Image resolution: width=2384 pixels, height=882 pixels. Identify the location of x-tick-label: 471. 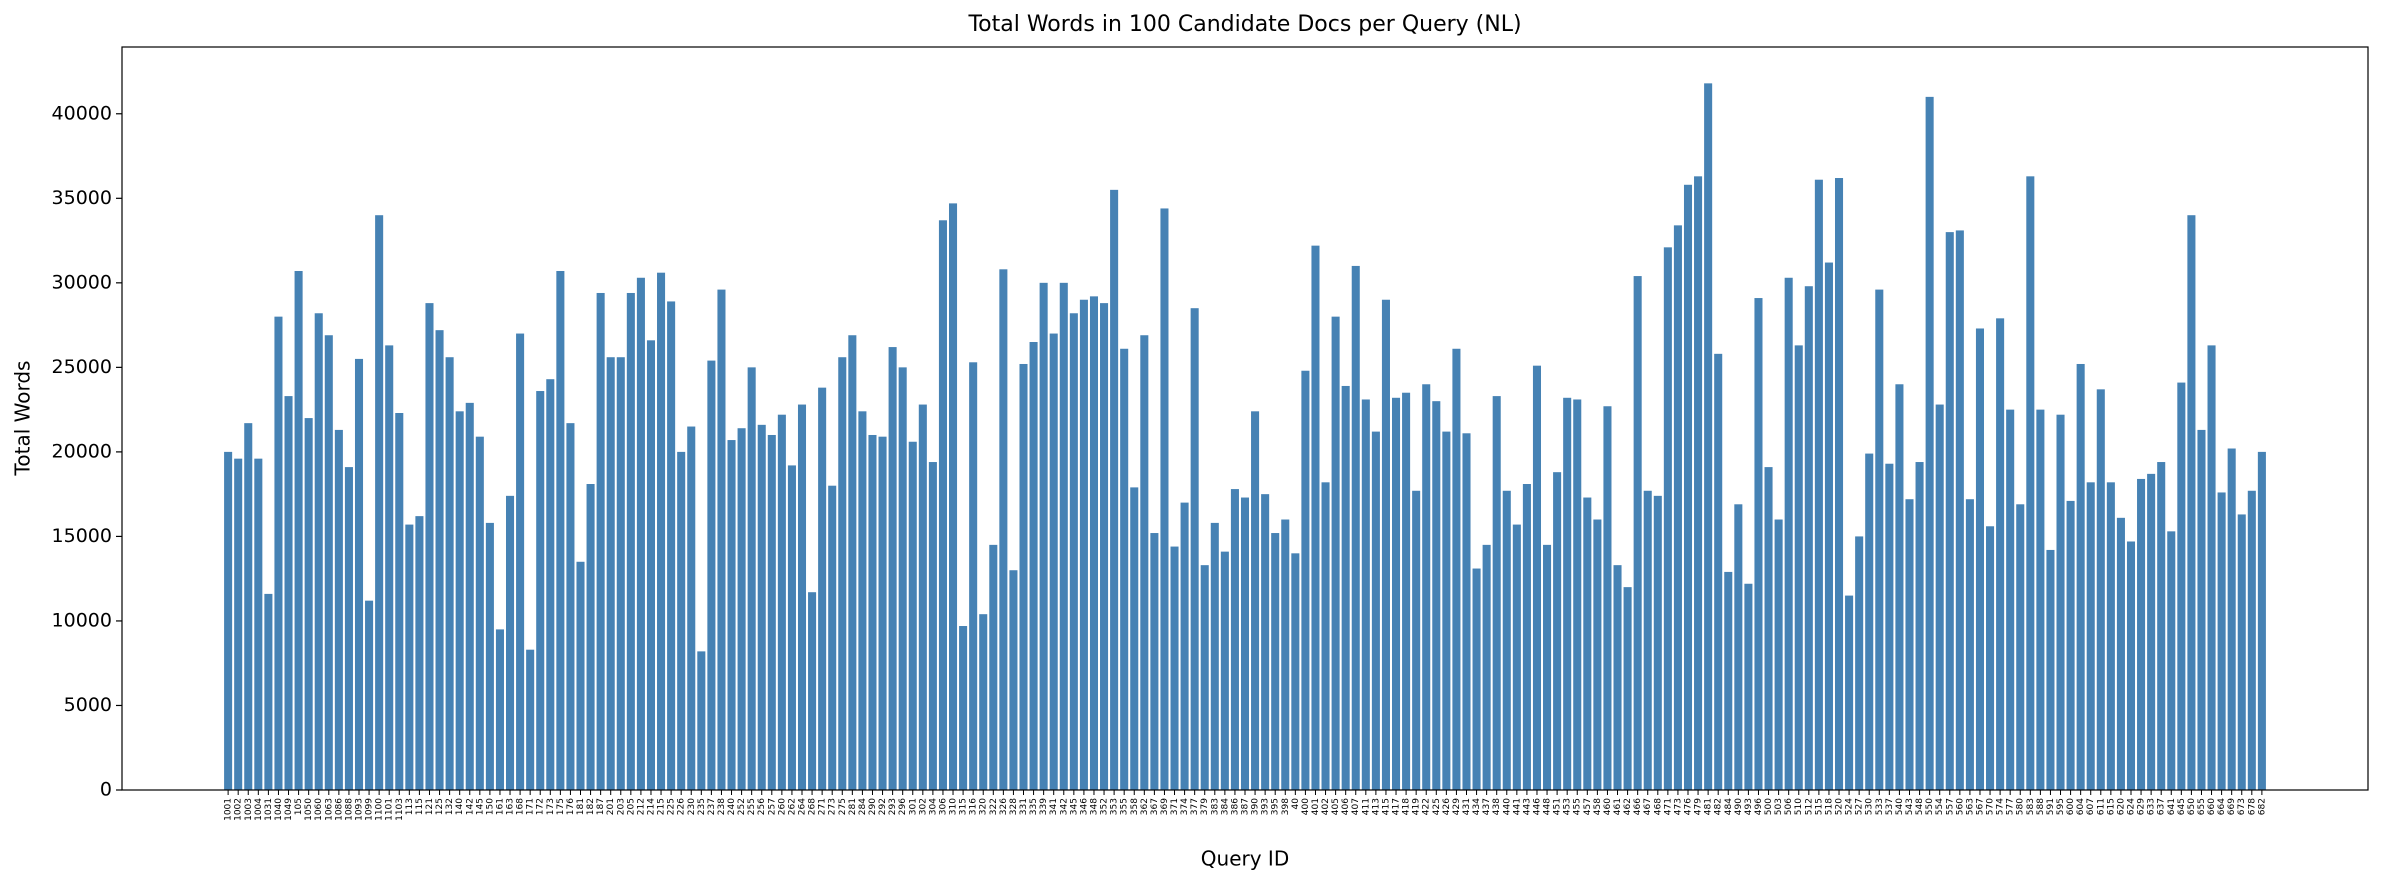
(1668, 806).